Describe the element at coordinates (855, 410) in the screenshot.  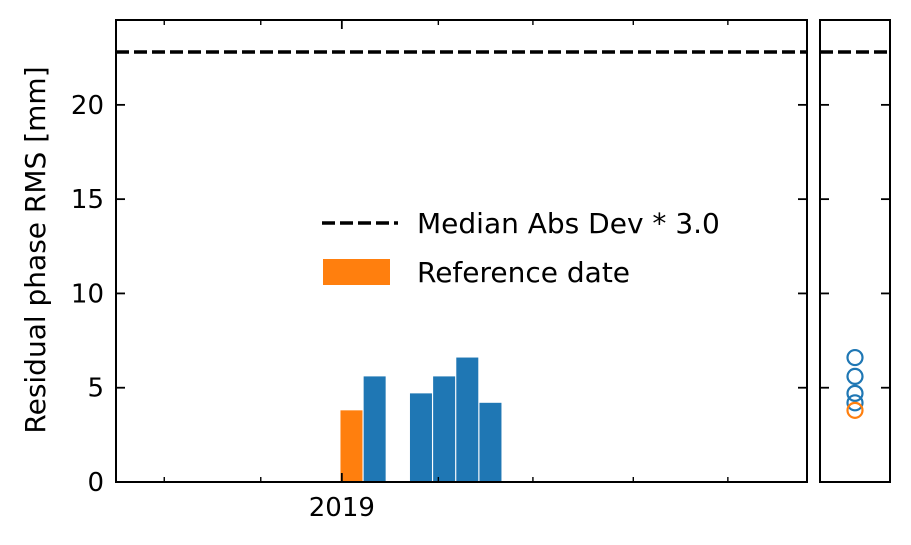
I see `side-point-reference` at that location.